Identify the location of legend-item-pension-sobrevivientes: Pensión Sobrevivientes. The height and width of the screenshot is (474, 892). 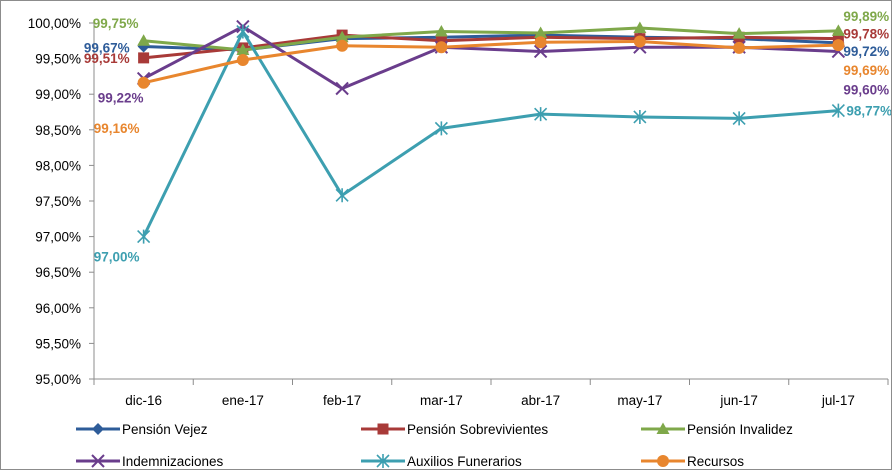
(454, 429).